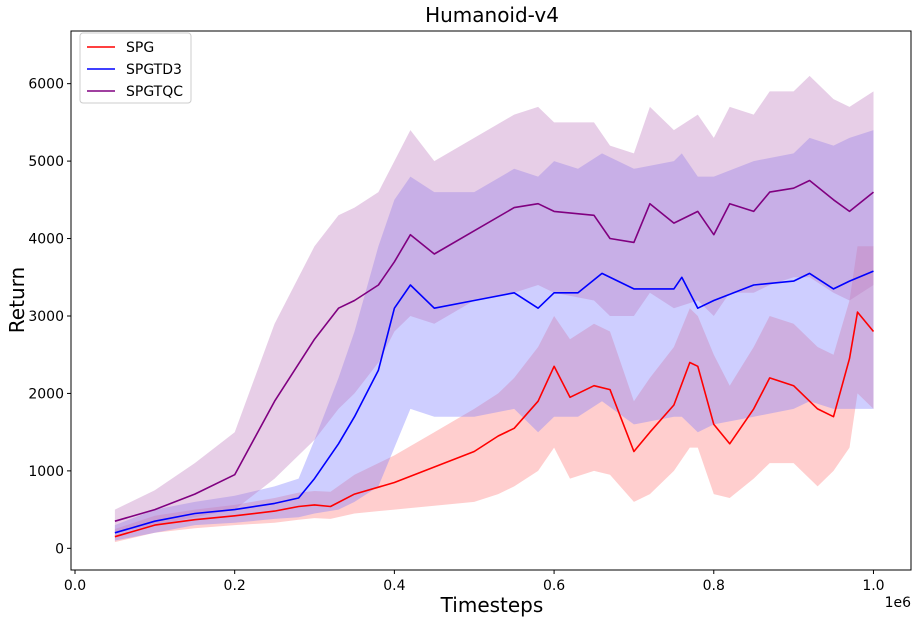 The height and width of the screenshot is (622, 918). Describe the element at coordinates (554, 586) in the screenshot. I see `x-tick-label: 0.6` at that location.